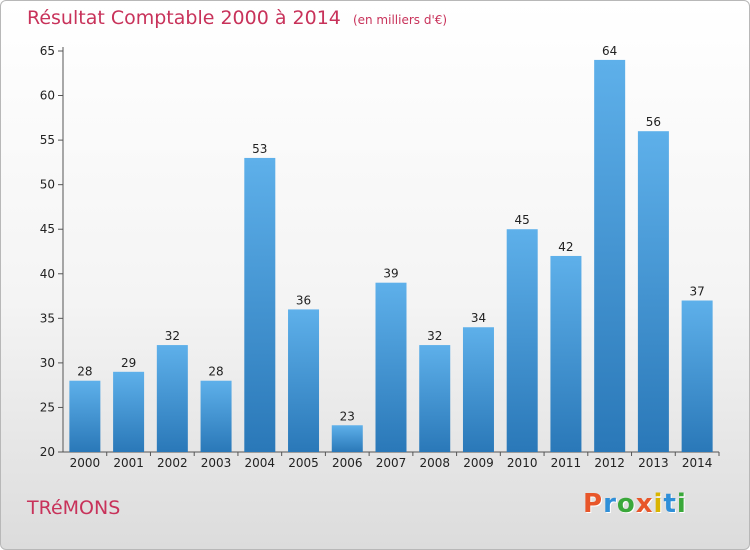 The image size is (750, 550). Describe the element at coordinates (47, 51) in the screenshot. I see `y-tick-label: 65` at that location.